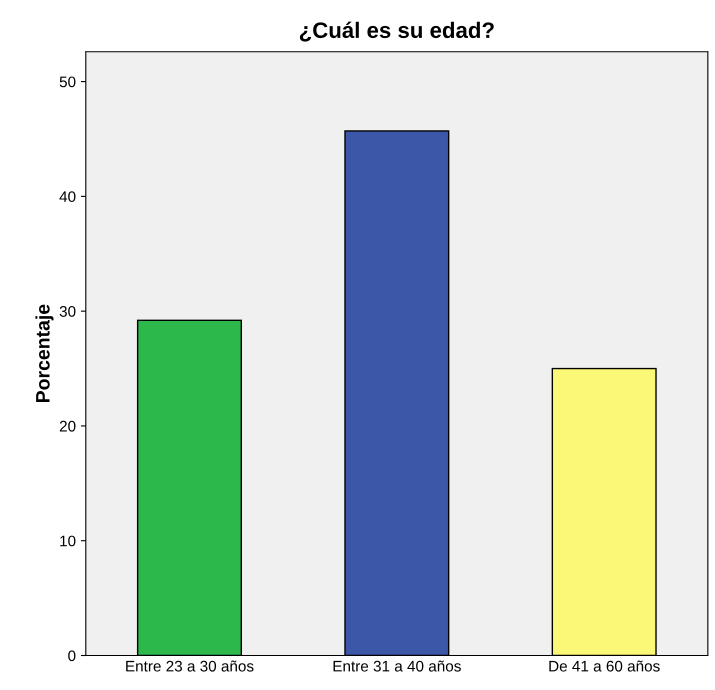 The height and width of the screenshot is (690, 715). I want to click on x-tick-label: De 41 a 60 años, so click(604, 666).